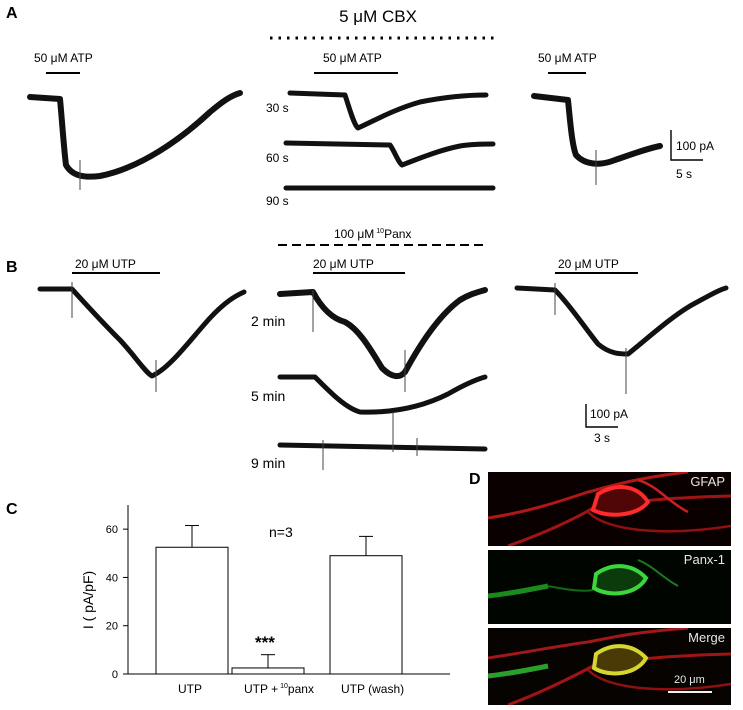  Describe the element at coordinates (684, 174) in the screenshot. I see `panel-a-scale-time: 5 s` at that location.